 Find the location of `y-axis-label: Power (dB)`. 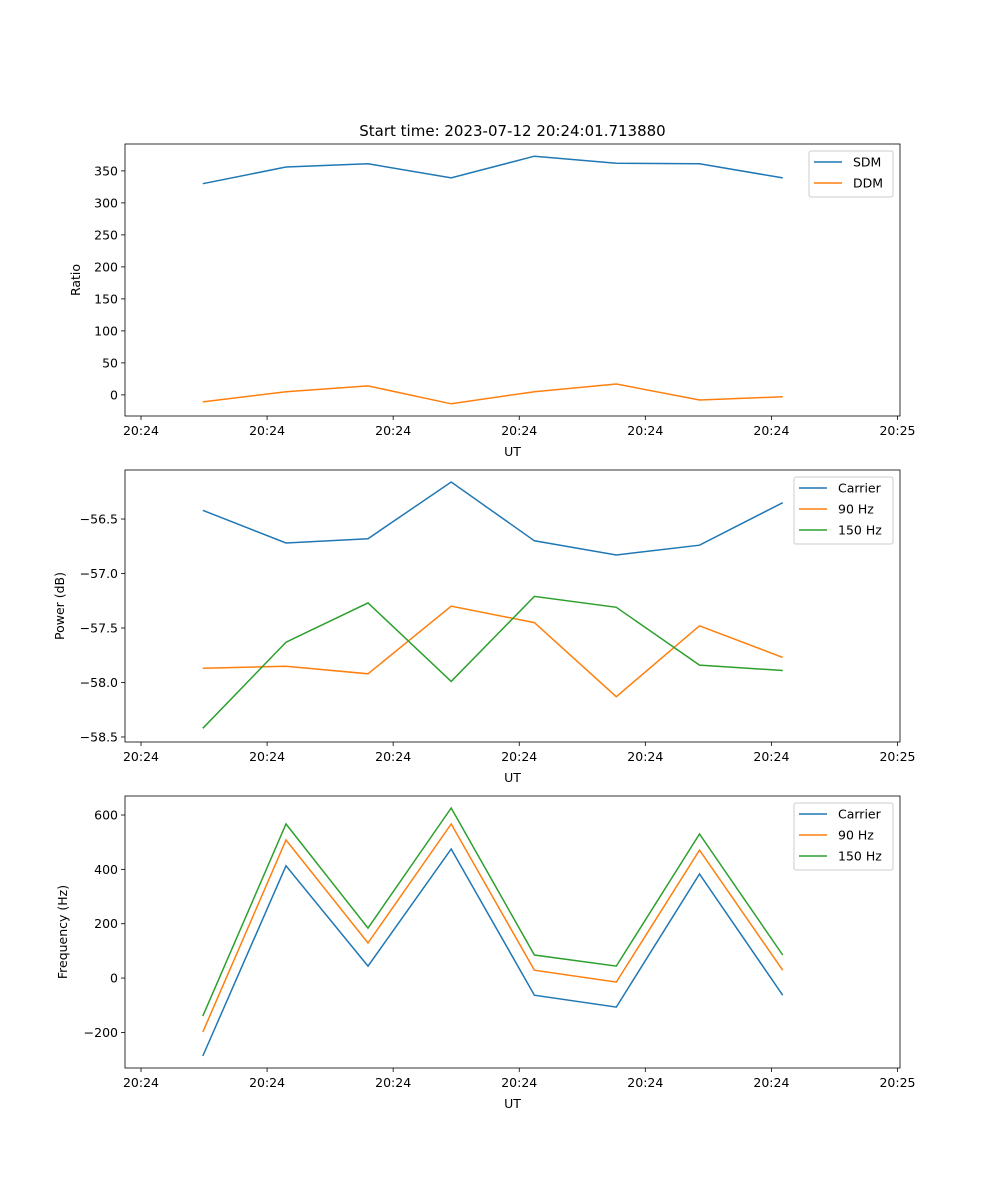

y-axis-label: Power (dB) is located at coordinates (59, 606).